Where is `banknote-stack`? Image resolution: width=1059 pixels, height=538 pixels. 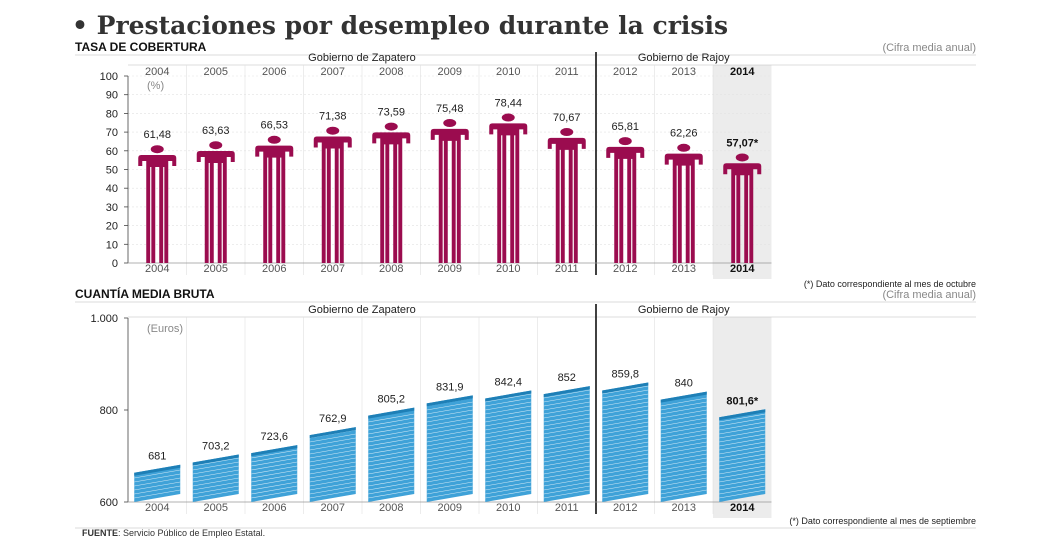
banknote-stack is located at coordinates (566, 444).